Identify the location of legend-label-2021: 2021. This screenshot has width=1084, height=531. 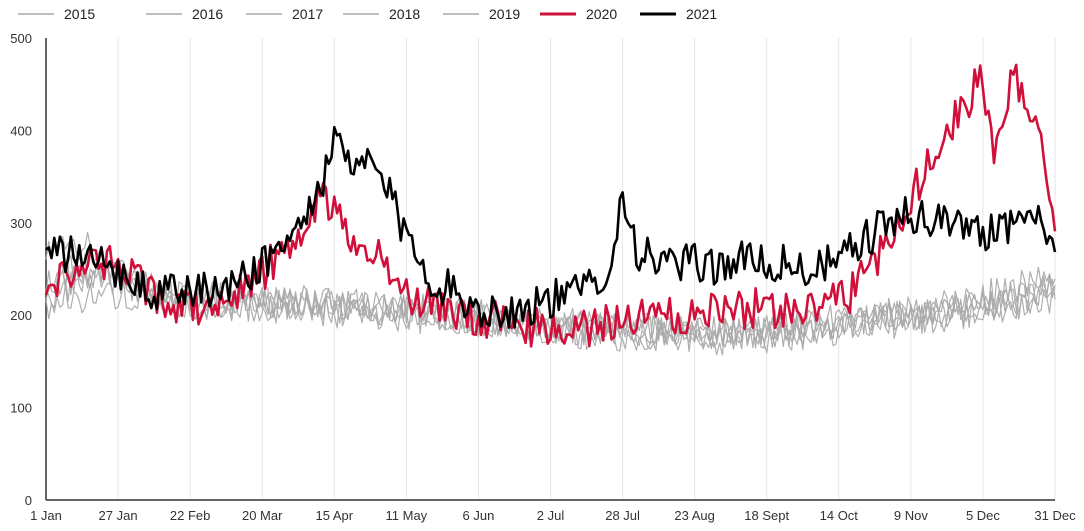
(701, 14).